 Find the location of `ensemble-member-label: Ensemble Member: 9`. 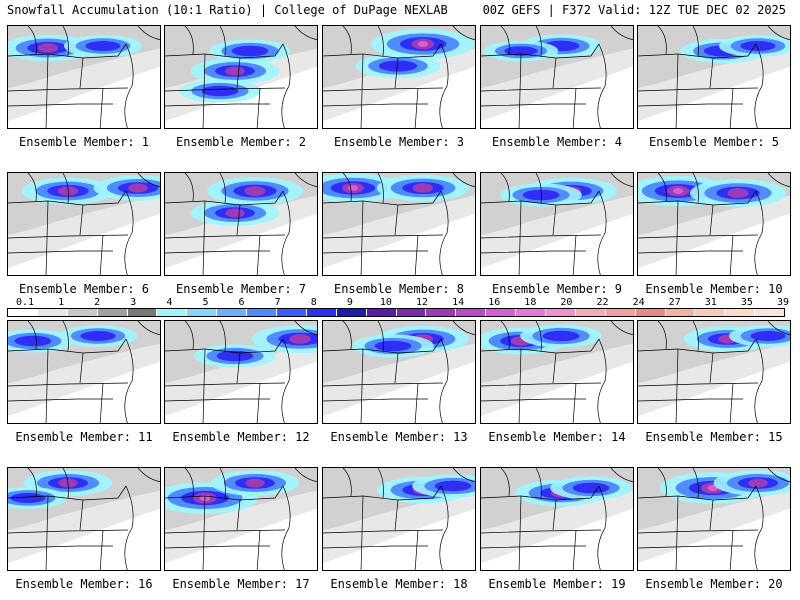

ensemble-member-label: Ensemble Member: 9 is located at coordinates (557, 289).